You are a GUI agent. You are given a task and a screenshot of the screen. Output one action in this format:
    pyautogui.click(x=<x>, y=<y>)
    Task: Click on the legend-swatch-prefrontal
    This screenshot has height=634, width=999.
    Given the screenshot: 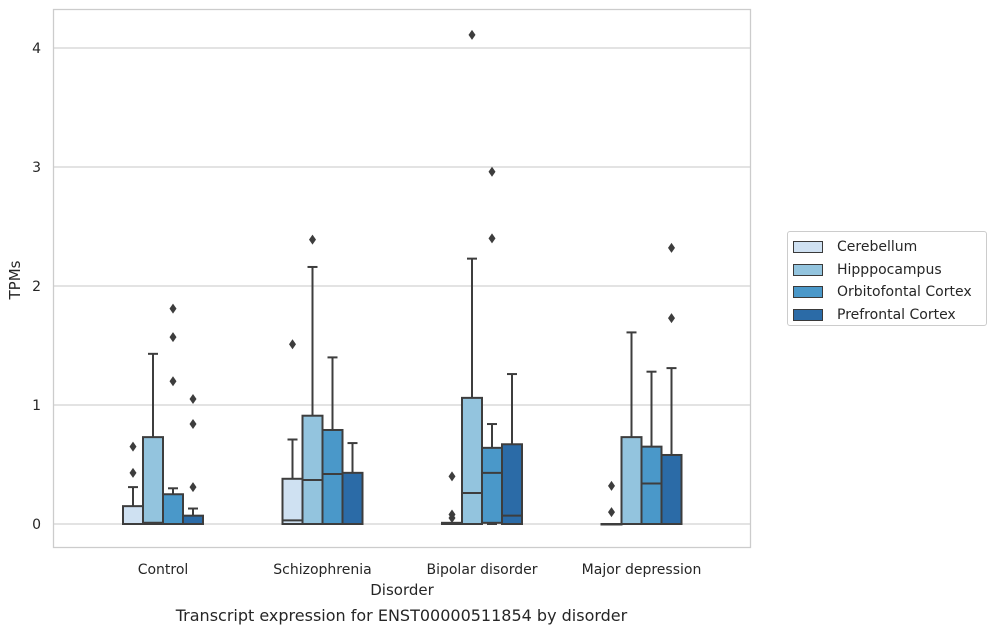 What is the action you would take?
    pyautogui.click(x=808, y=314)
    